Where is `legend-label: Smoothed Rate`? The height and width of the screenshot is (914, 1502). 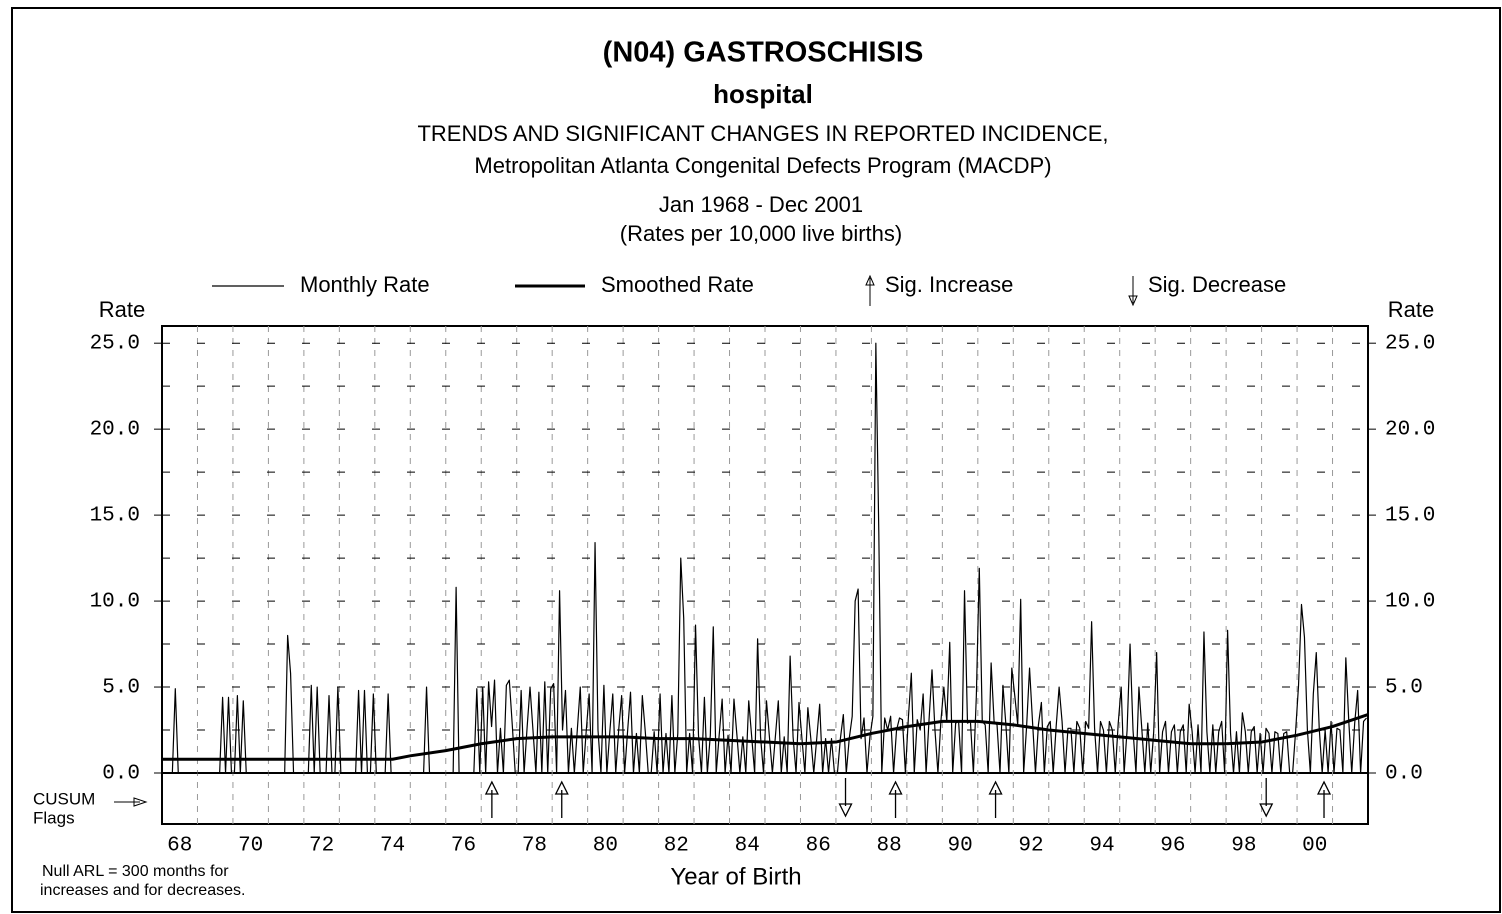 legend-label: Smoothed Rate is located at coordinates (677, 284).